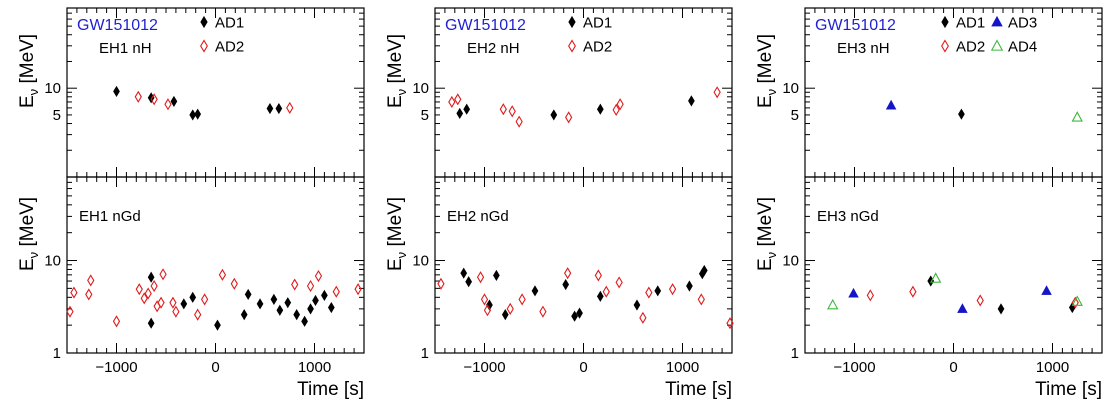  I want to click on data-point-ad3, so click(891, 104).